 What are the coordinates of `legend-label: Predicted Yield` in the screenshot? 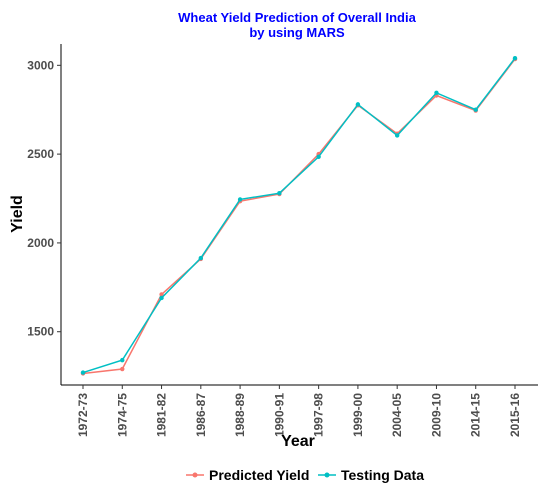 It's located at (259, 475).